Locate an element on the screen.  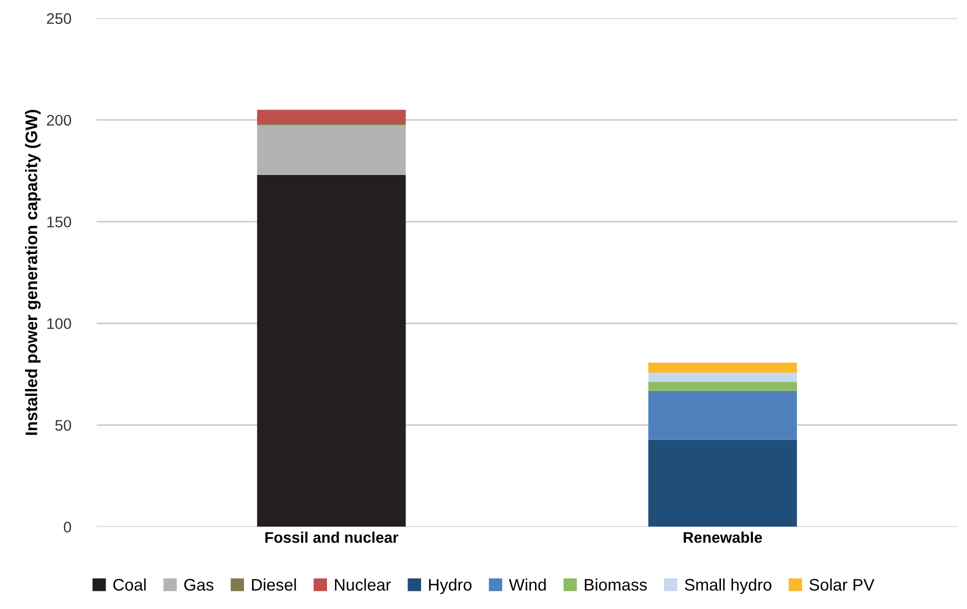
y-tick-label: 0 is located at coordinates (68, 527).